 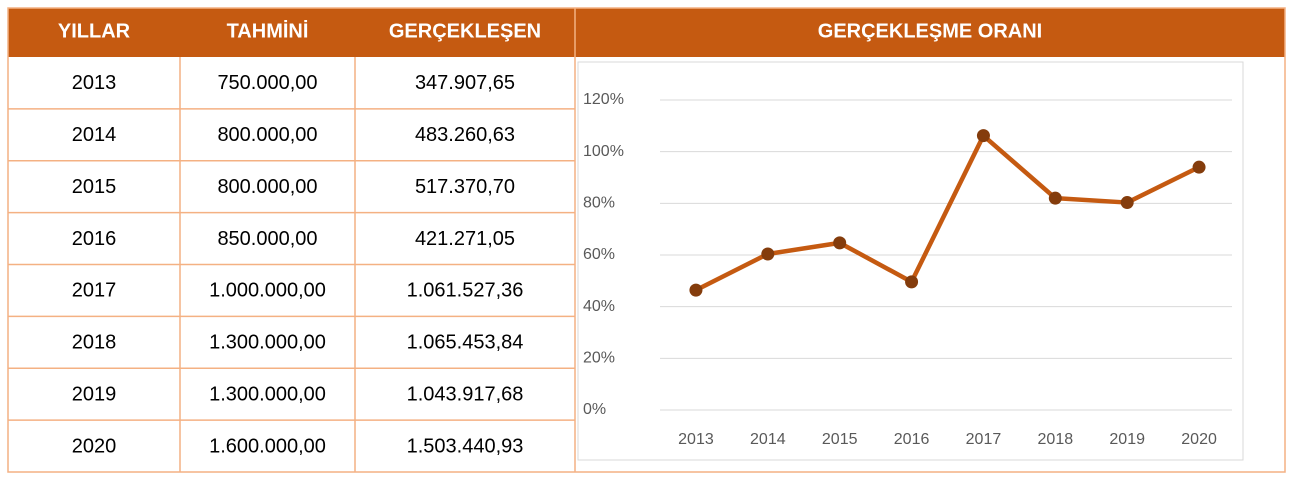 What do you see at coordinates (840, 439) in the screenshot?
I see `x-tick-label: 2015` at bounding box center [840, 439].